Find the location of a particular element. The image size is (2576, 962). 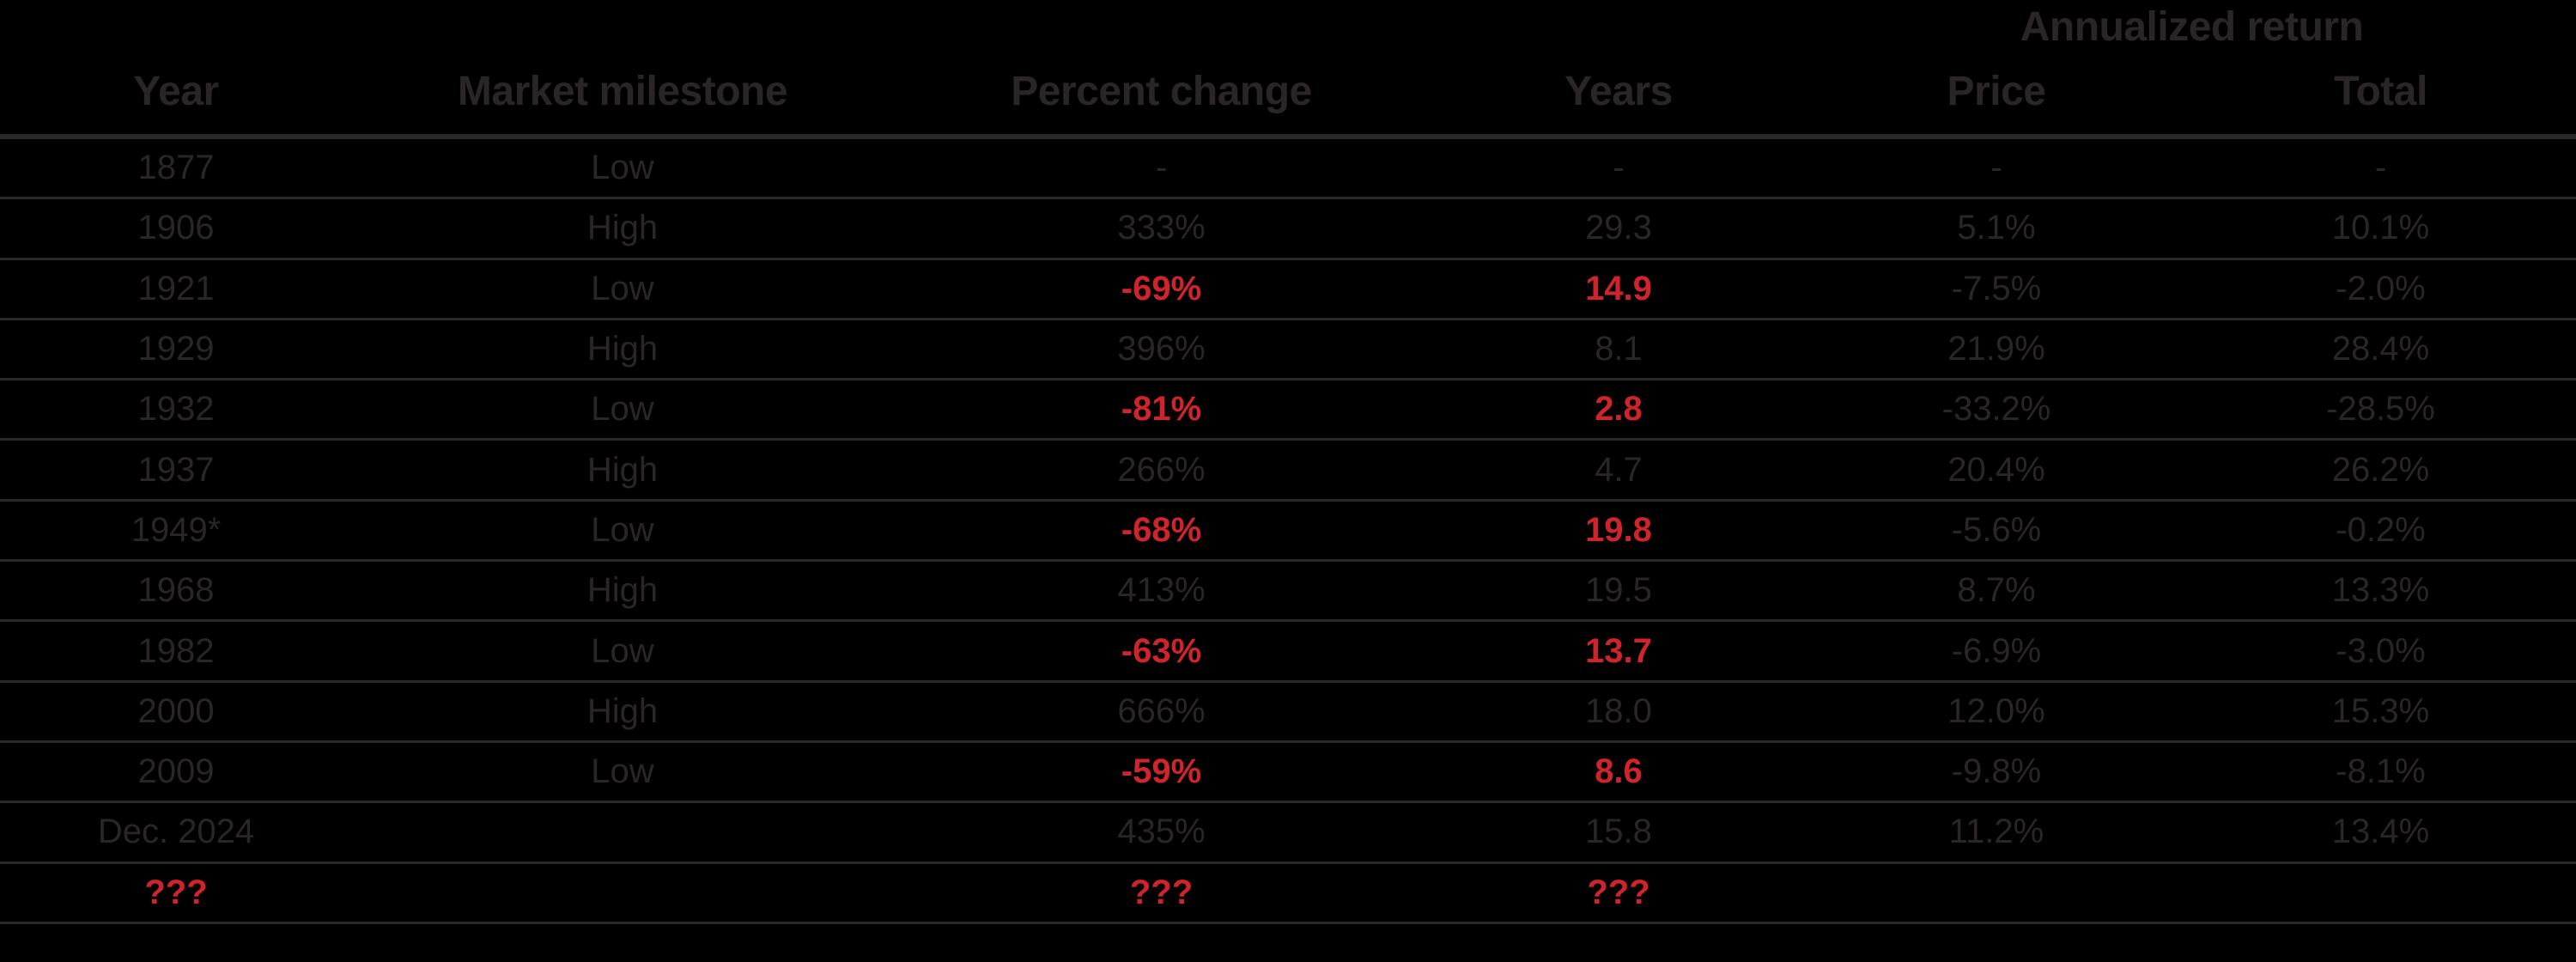

cell-year: 1877 is located at coordinates (176, 168).